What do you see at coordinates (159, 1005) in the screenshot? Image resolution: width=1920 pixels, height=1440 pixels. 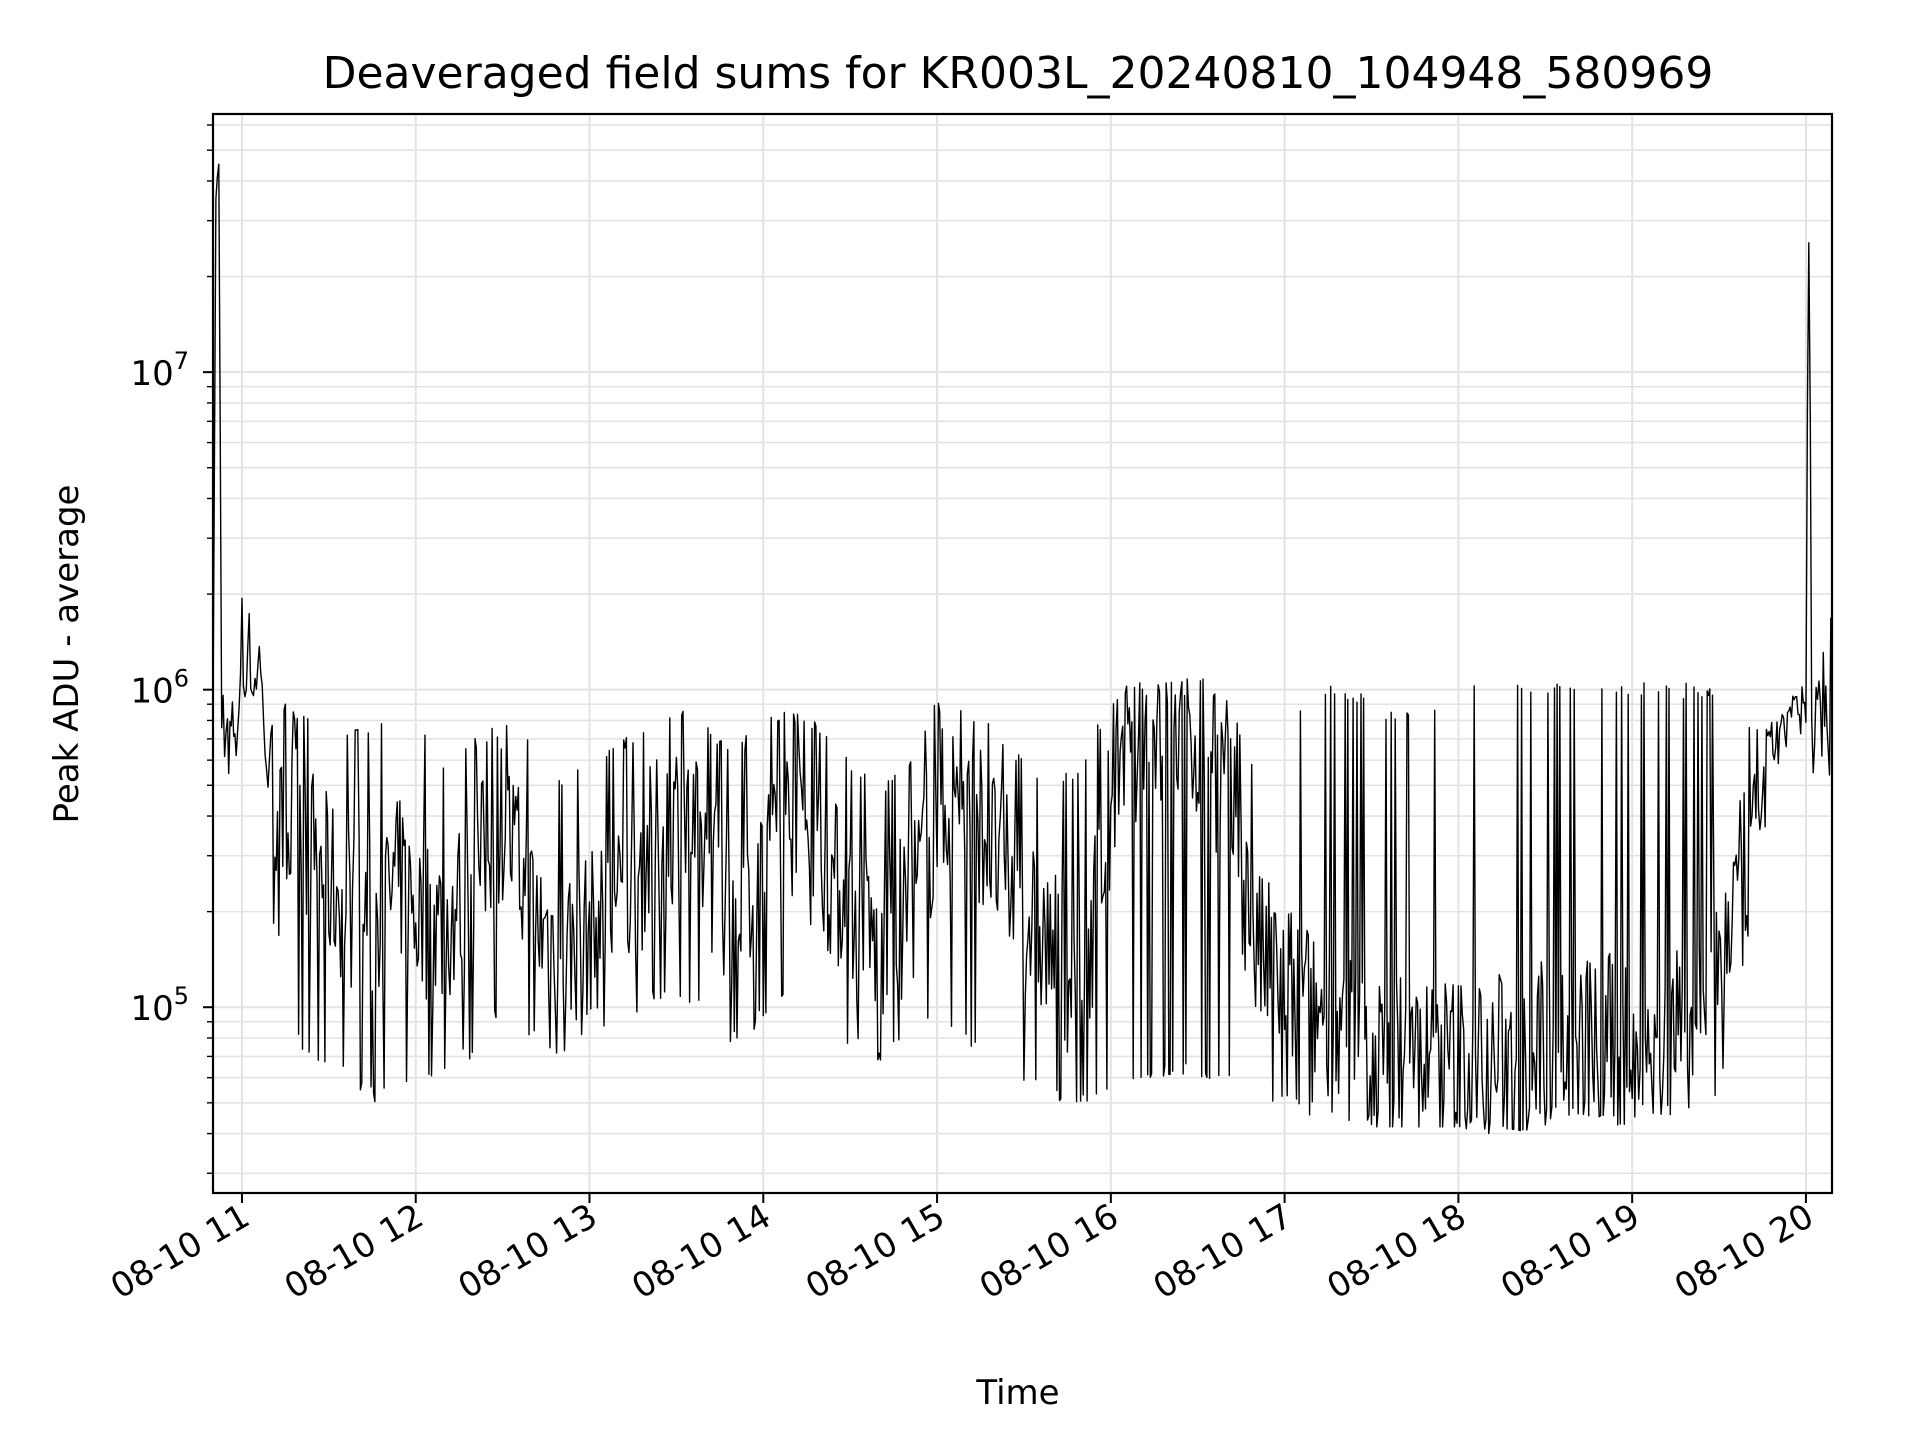 I see `y-tick-label: 10⁵` at bounding box center [159, 1005].